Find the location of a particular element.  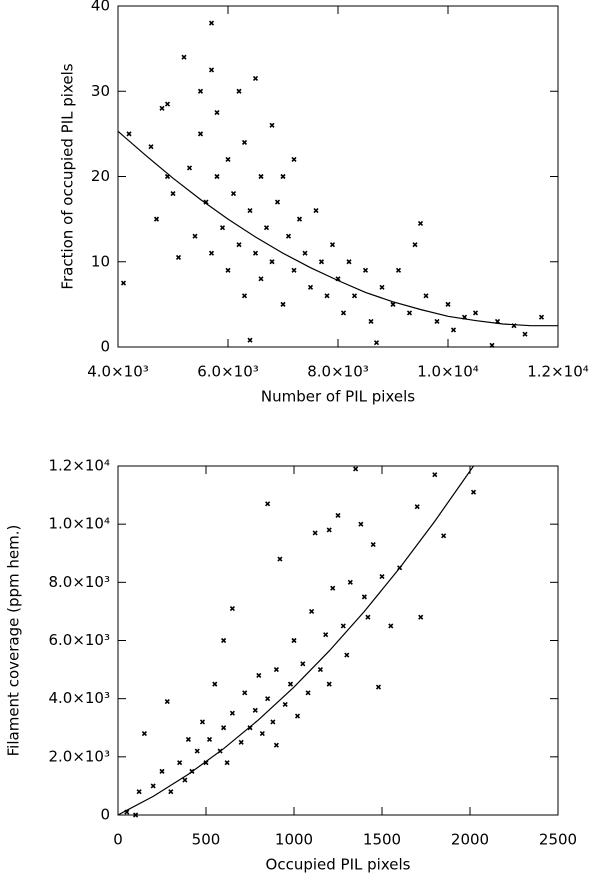

y-axis-label: Fraction of occupied PIL pixels is located at coordinates (68, 176).